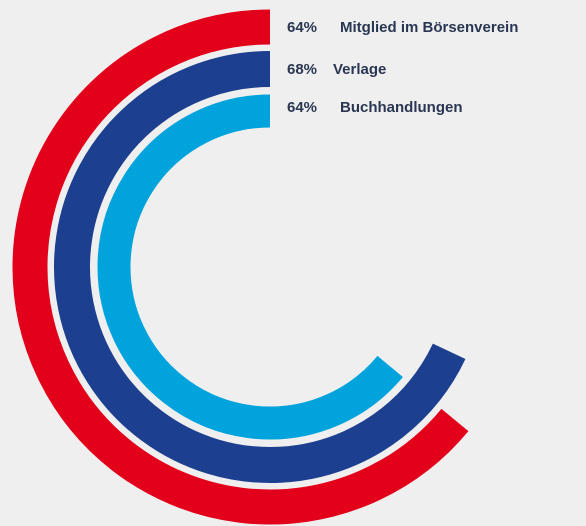 This screenshot has height=526, width=586. I want to click on series-label: Mitglied im Börsenverein, so click(429, 27).